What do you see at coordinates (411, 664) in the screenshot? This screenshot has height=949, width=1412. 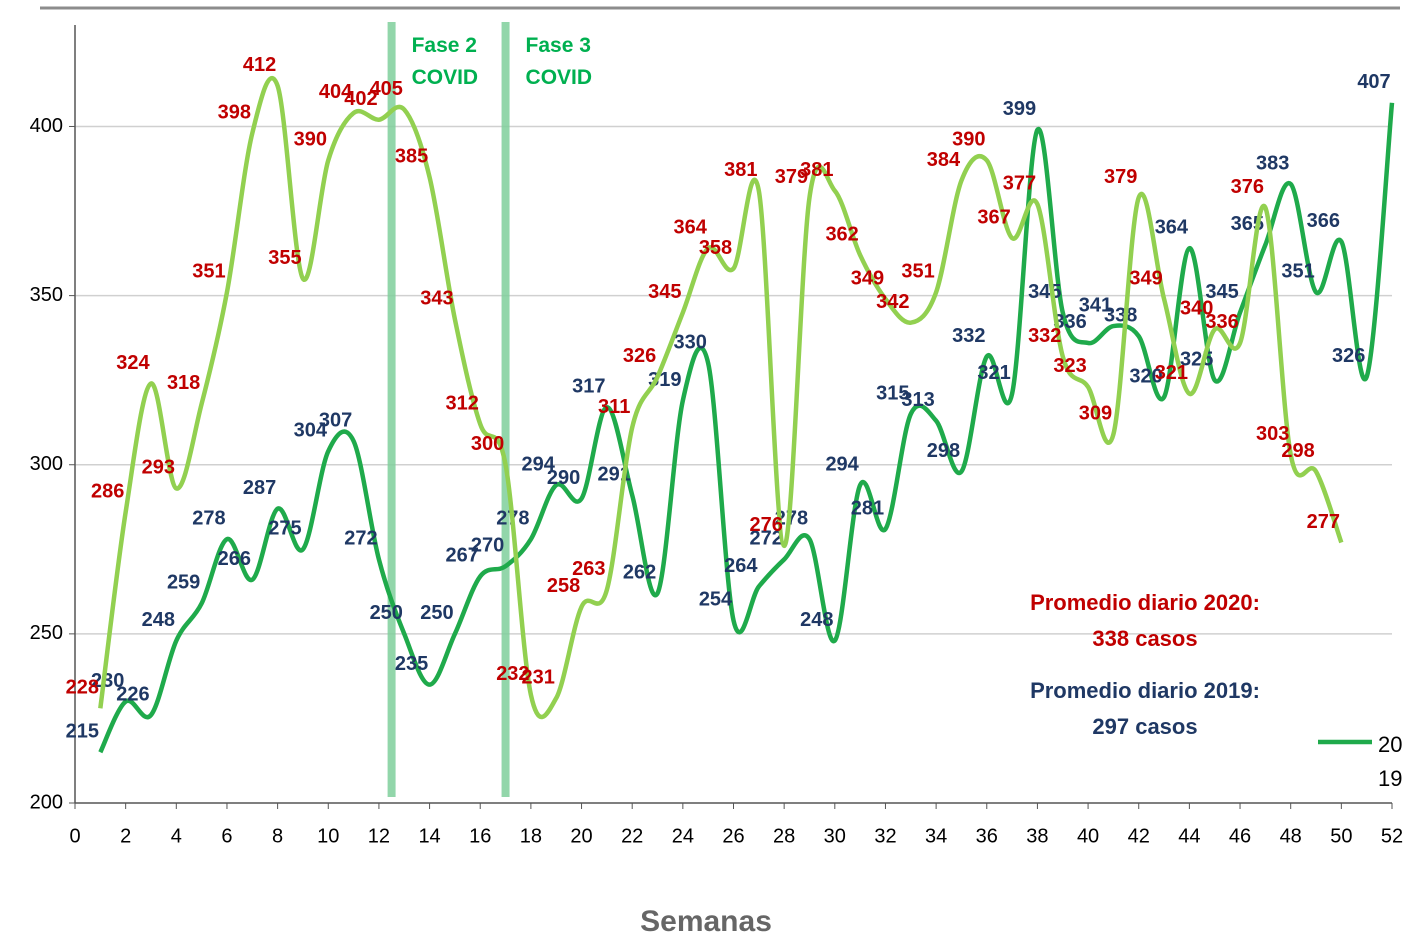 I see `data-label: 235` at bounding box center [411, 664].